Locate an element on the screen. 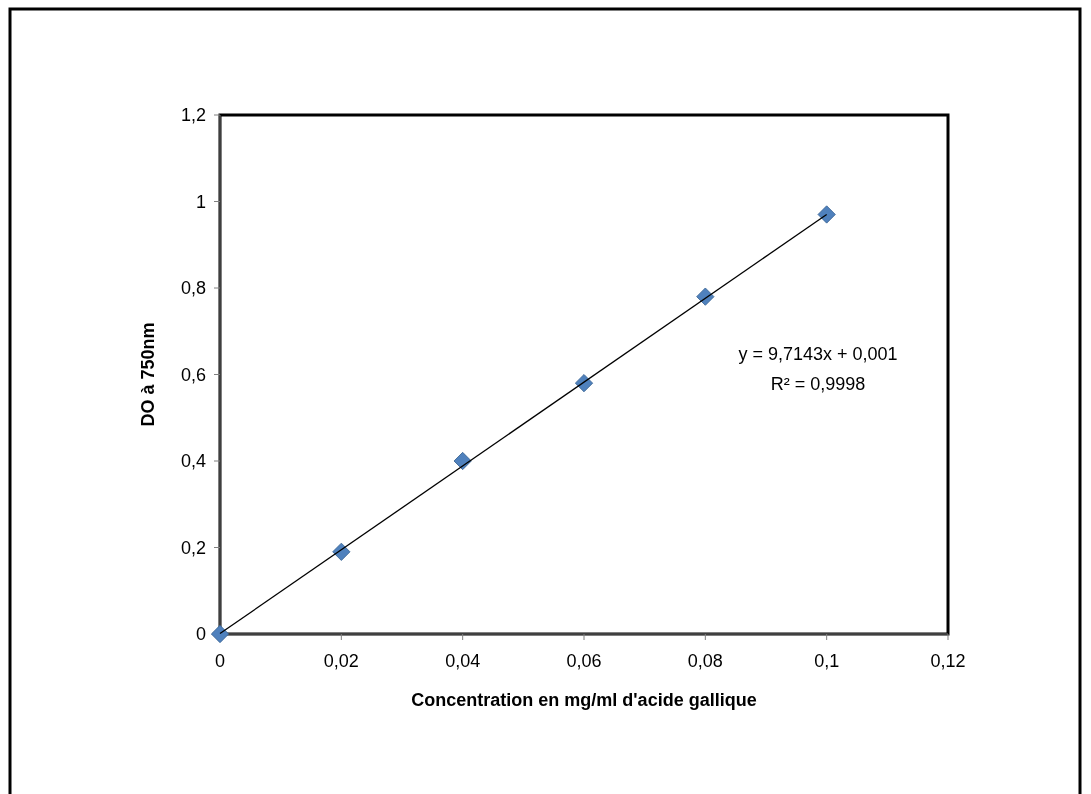 The height and width of the screenshot is (794, 1091). x-tick-label: 0,04 is located at coordinates (463, 661).